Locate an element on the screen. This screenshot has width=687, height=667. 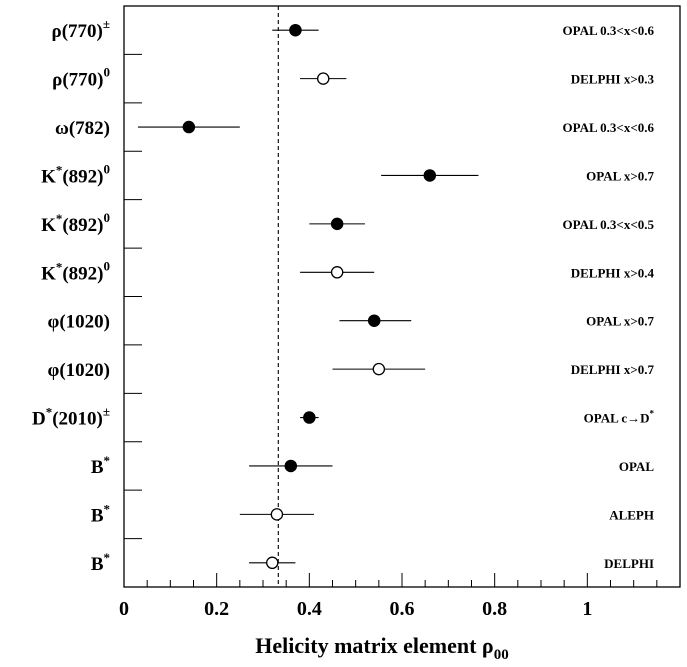
experiment-label: ALEPH is located at coordinates (631, 514).